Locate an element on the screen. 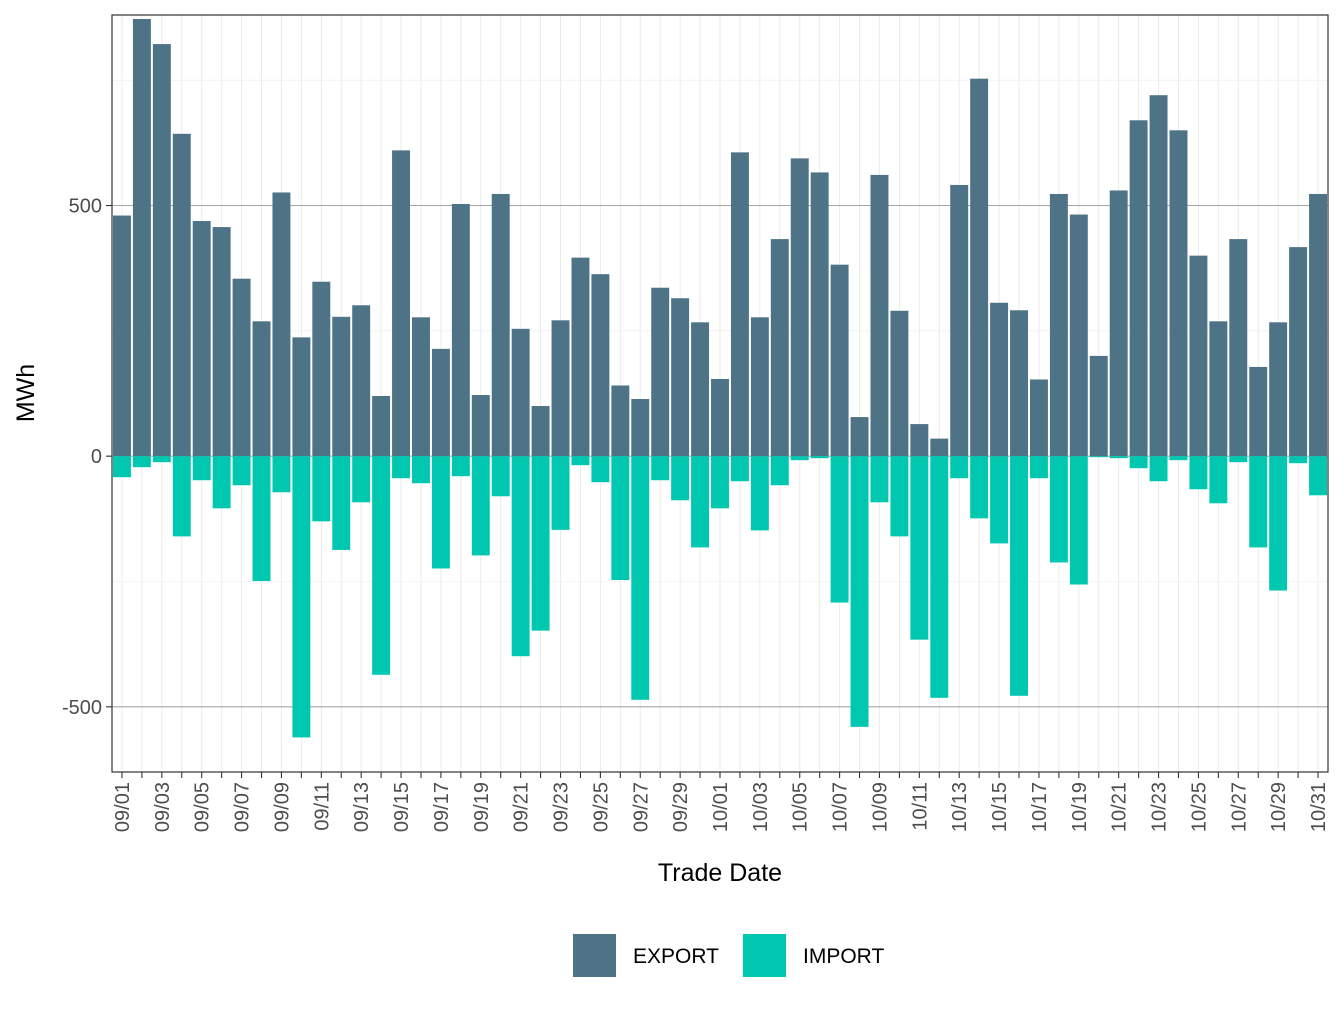  x-axis-title: Trade Date is located at coordinates (720, 873).